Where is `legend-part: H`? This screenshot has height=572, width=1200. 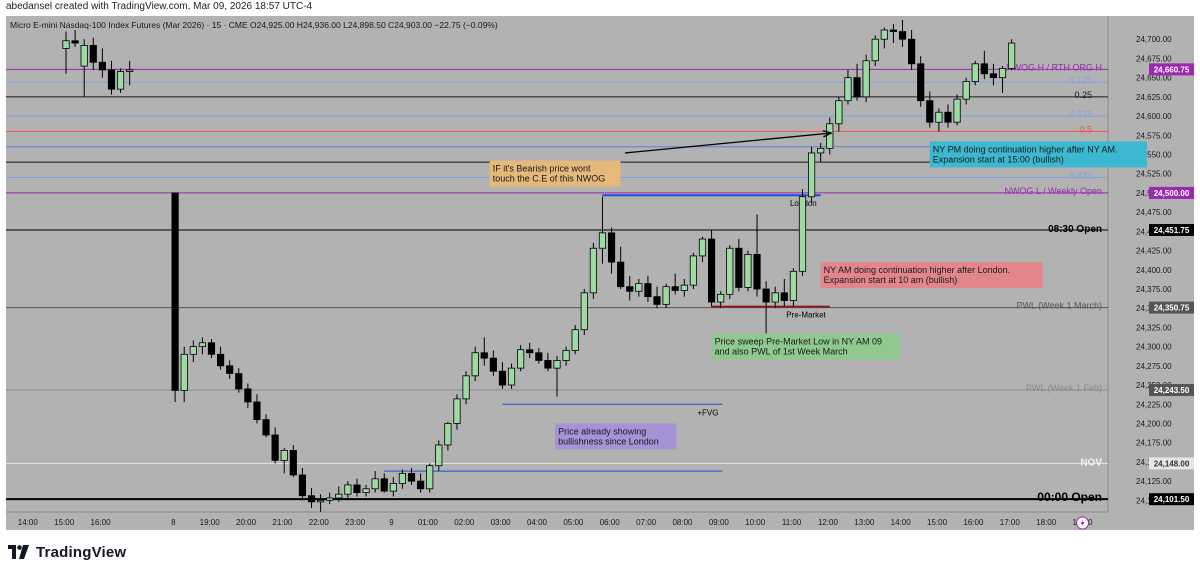 legend-part: H is located at coordinates (298, 25).